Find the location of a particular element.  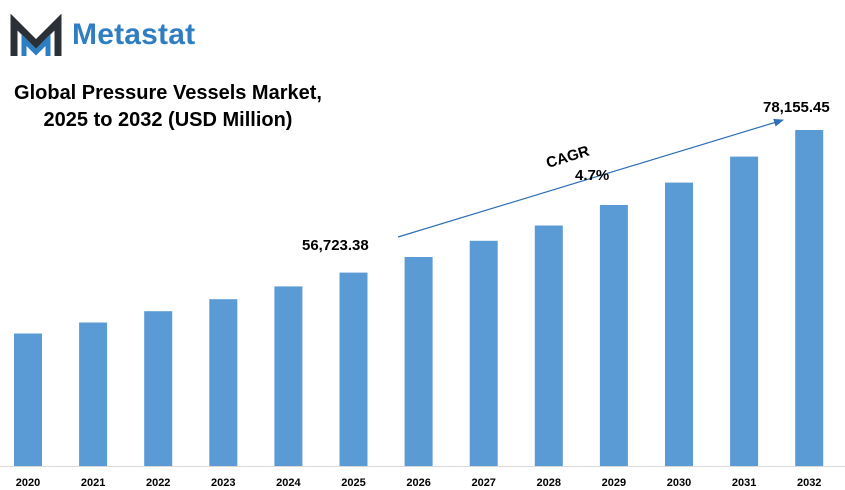

x-tick-label-2022: 2022 is located at coordinates (158, 483).